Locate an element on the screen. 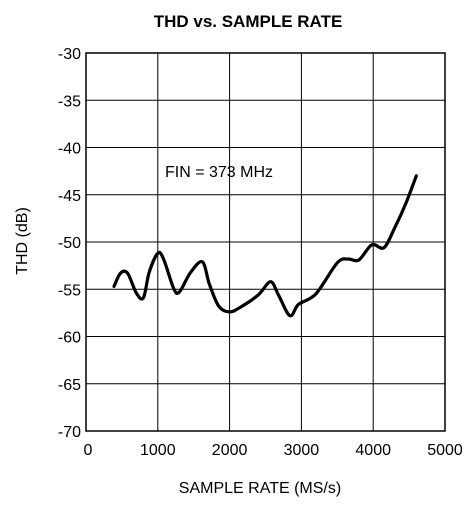  y-tick-label: -50 is located at coordinates (69, 243).